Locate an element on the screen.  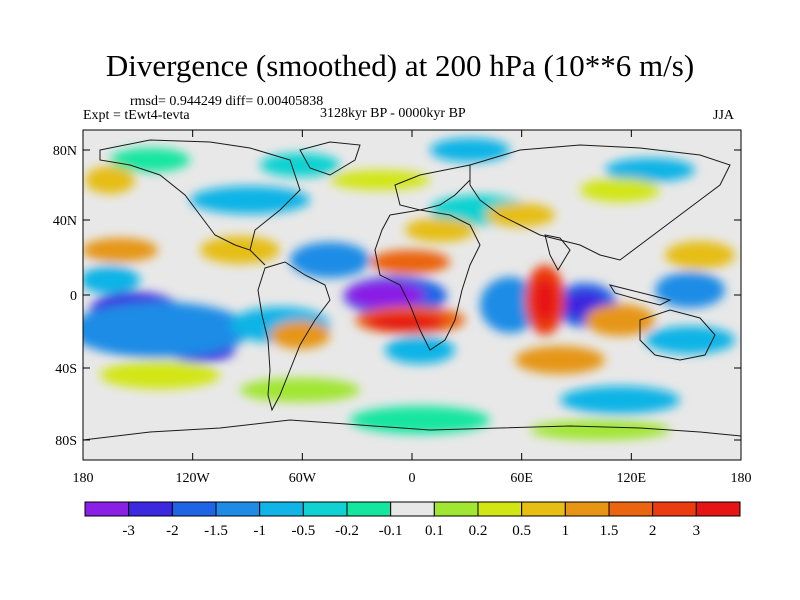
colorbar-label: -1 is located at coordinates (259, 531).